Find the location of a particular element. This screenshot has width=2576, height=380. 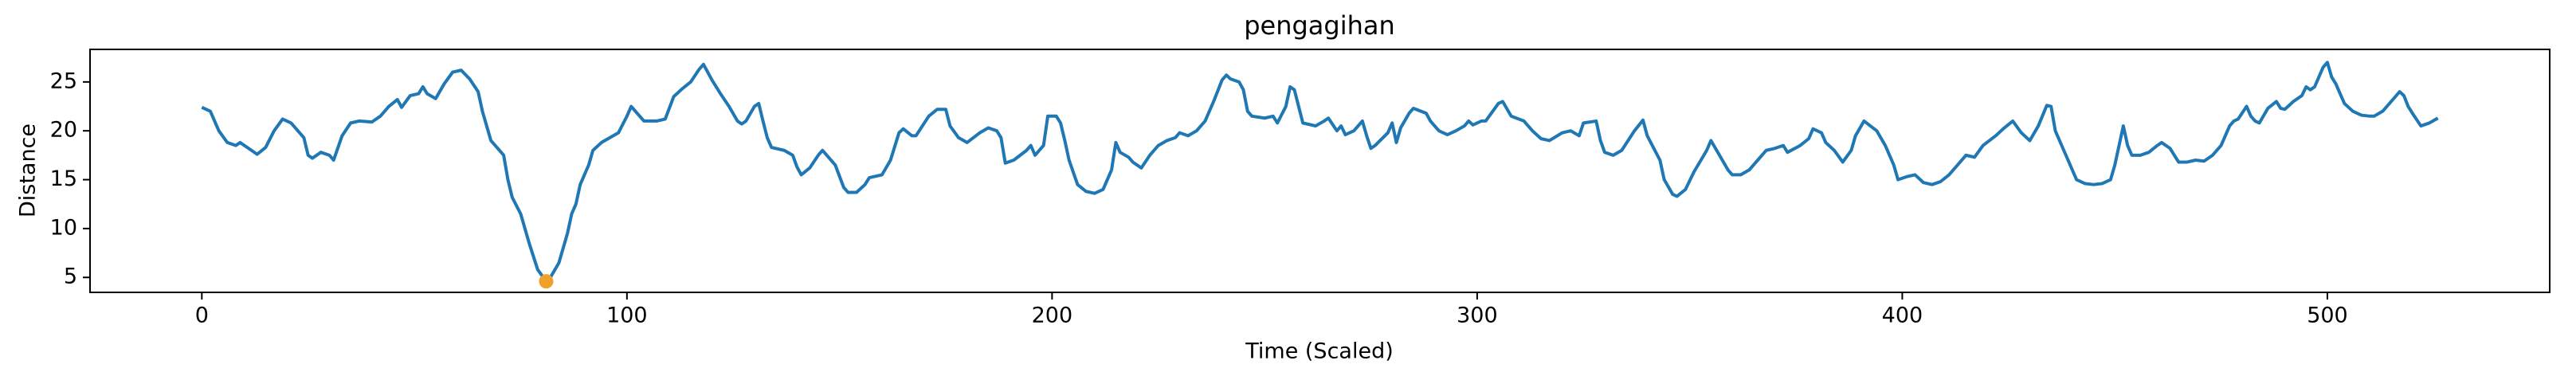

y-axis-label: Distance is located at coordinates (29, 170).